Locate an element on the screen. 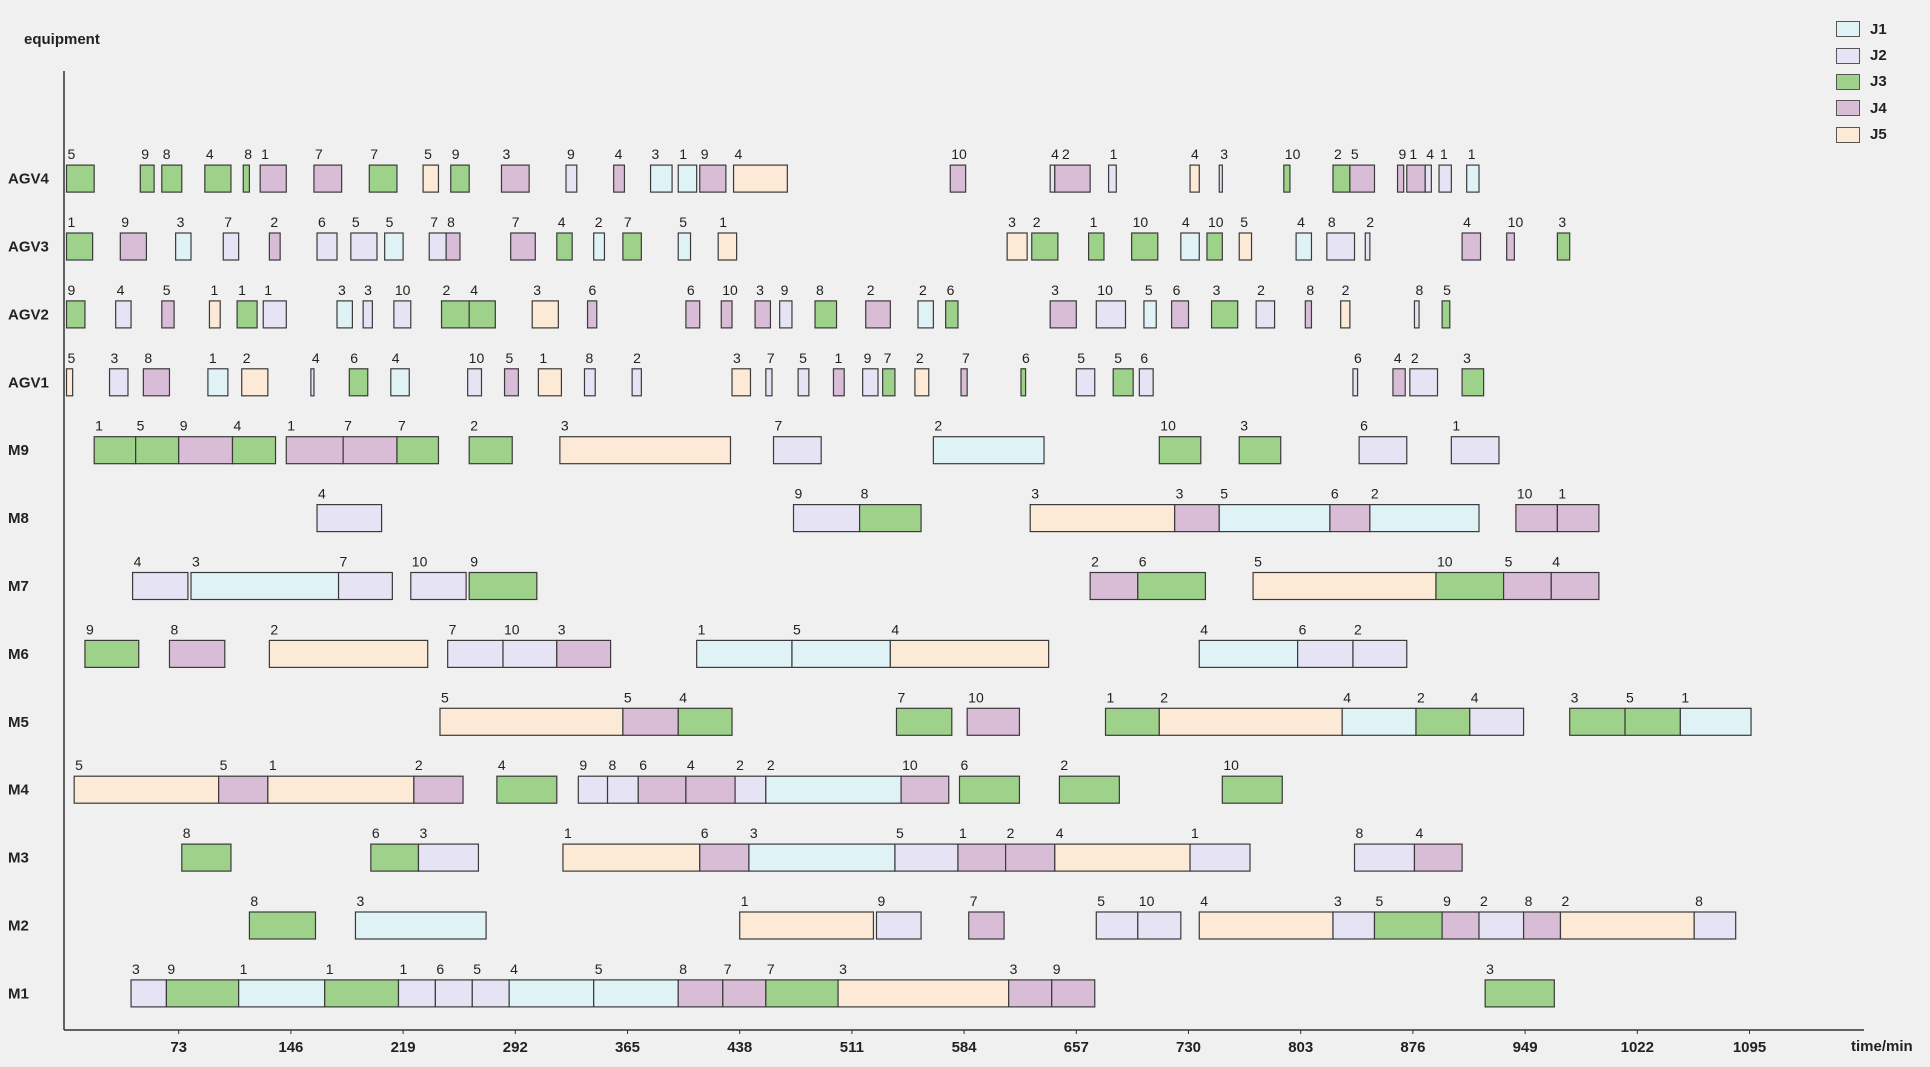 Image resolution: width=1930 pixels, height=1067 pixels. bar-label: 9 is located at coordinates (868, 358).